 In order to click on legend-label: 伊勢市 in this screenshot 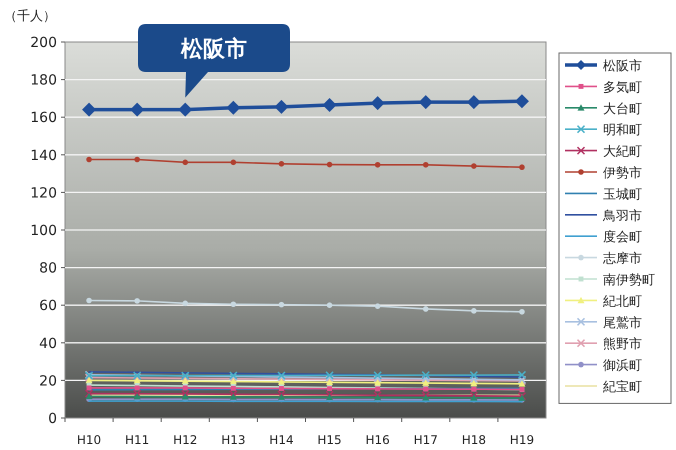, I will do `click(622, 173)`.